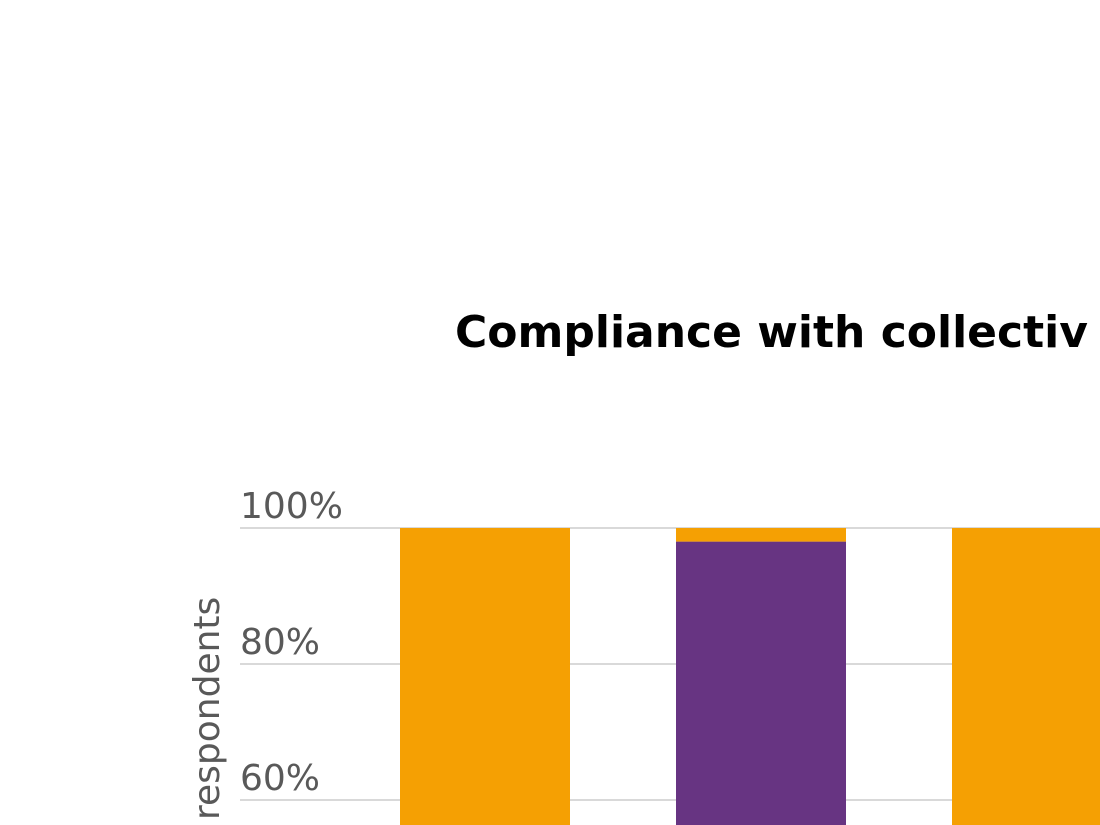 The width and height of the screenshot is (1100, 825). What do you see at coordinates (280, 642) in the screenshot?
I see `y-tick-label: 80%` at bounding box center [280, 642].